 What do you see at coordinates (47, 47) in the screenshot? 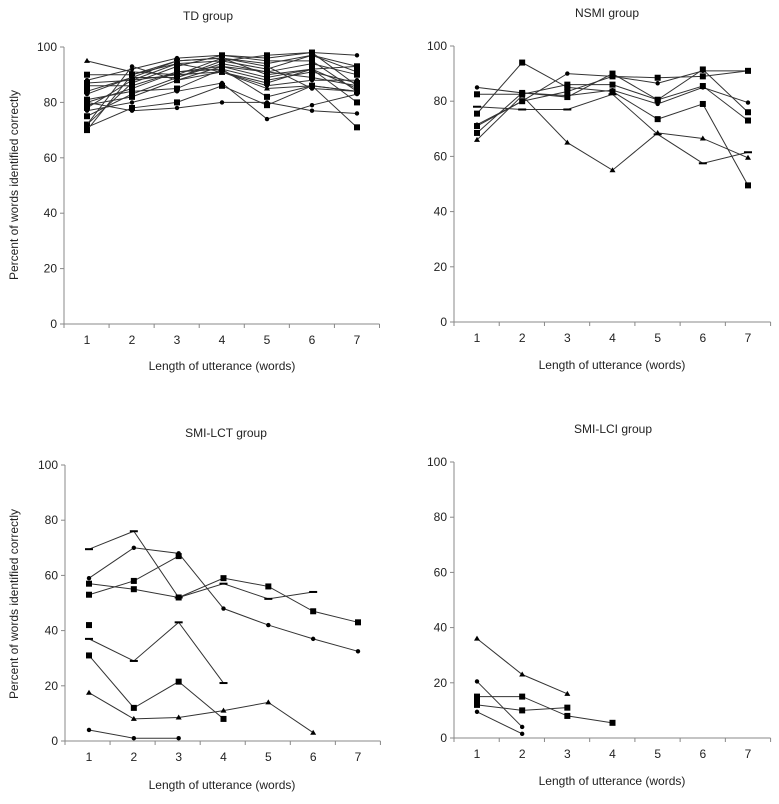
I see `y-tick-label: 100` at bounding box center [47, 47].